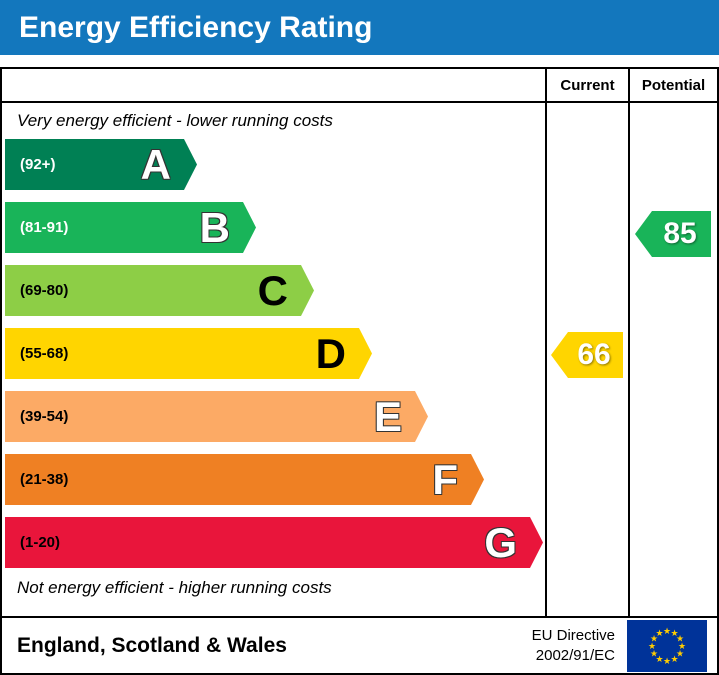 The width and height of the screenshot is (719, 675). I want to click on eu-directive-label: EU Directive 2002/91/EC, so click(573, 645).